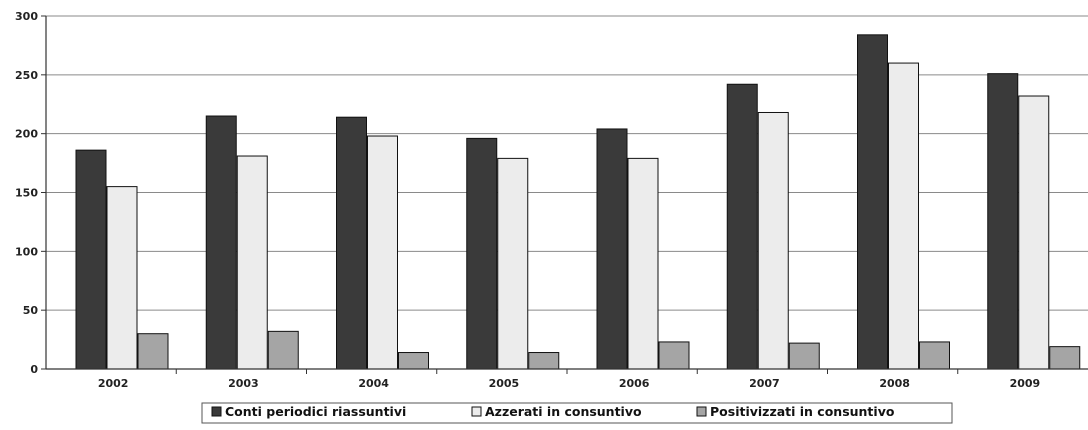  Describe the element at coordinates (34, 369) in the screenshot. I see `y-tick-label: 0` at that location.